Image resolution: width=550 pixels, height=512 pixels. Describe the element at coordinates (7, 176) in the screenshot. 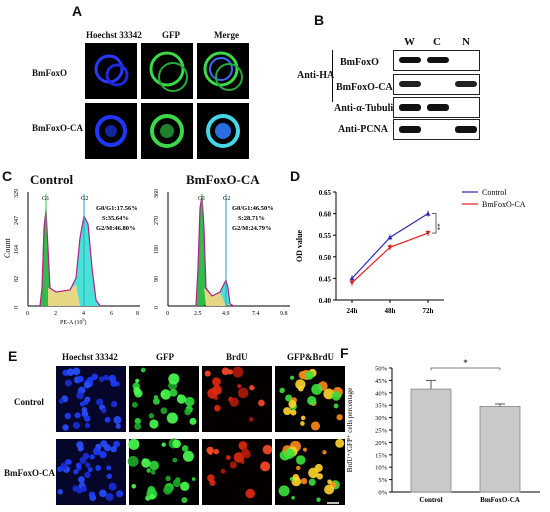

I see `panel-label-c: C` at that location.